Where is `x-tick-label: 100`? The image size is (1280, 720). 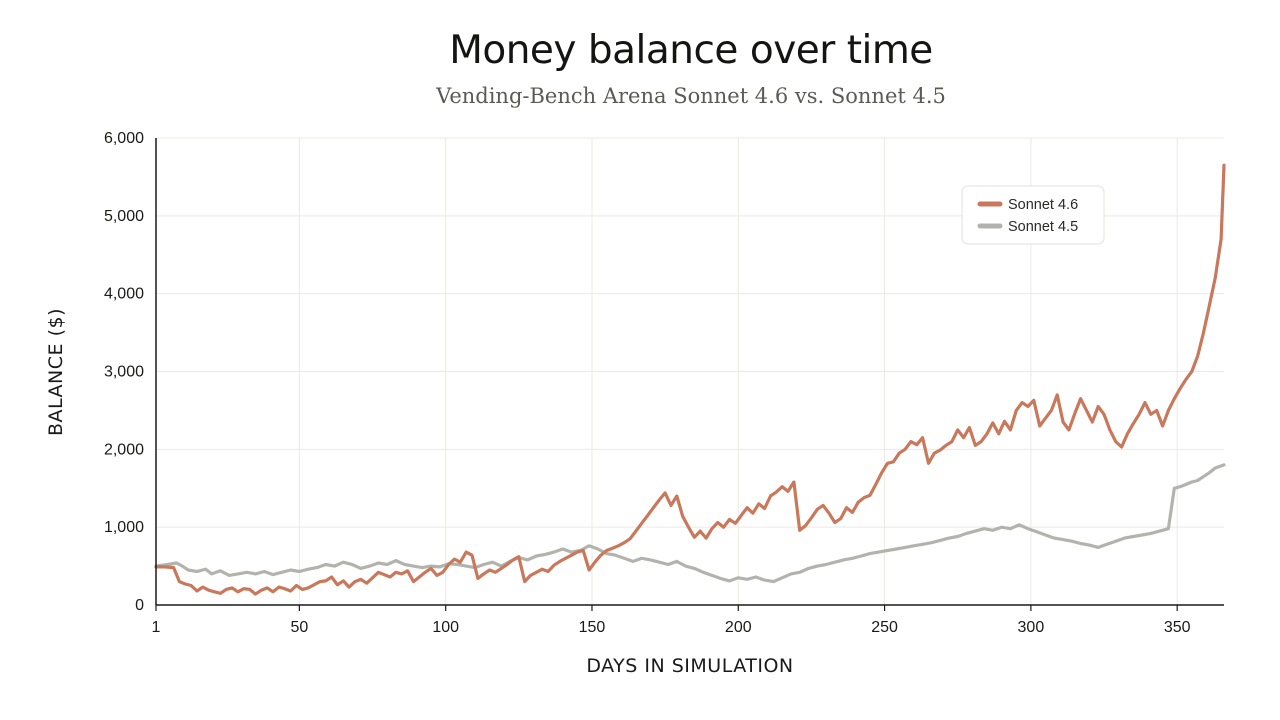 x-tick-label: 100 is located at coordinates (445, 627).